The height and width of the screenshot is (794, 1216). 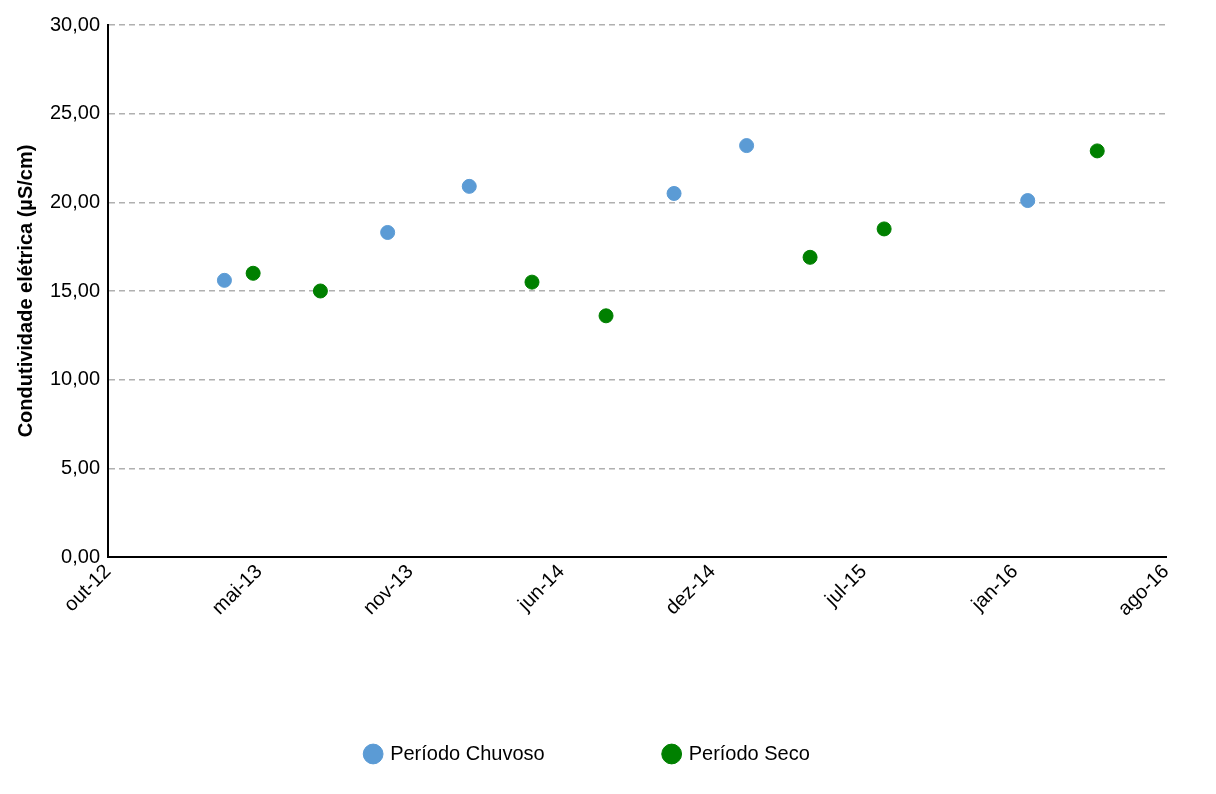 I want to click on legend-label: Período Seco, so click(x=749, y=752).